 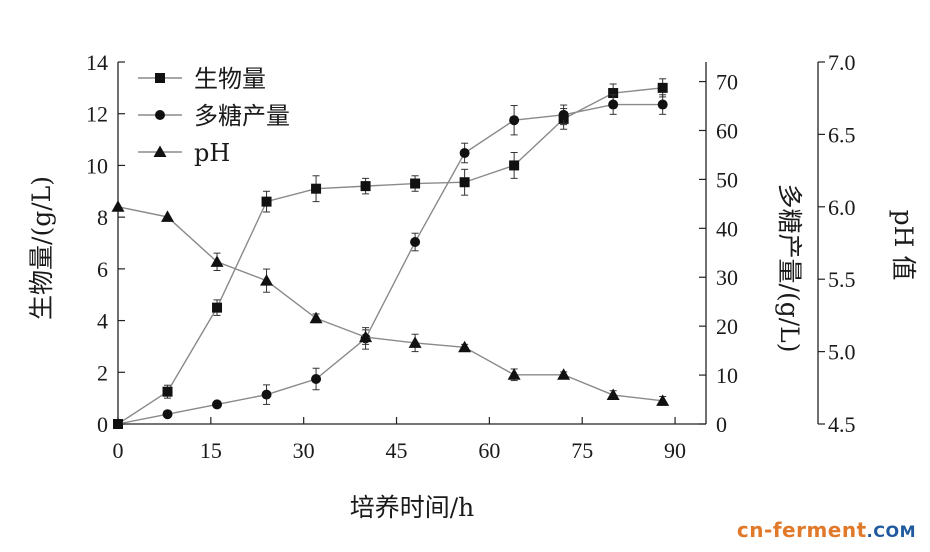 What do you see at coordinates (903, 245) in the screenshot?
I see `ph-axis-title: pH 值` at bounding box center [903, 245].